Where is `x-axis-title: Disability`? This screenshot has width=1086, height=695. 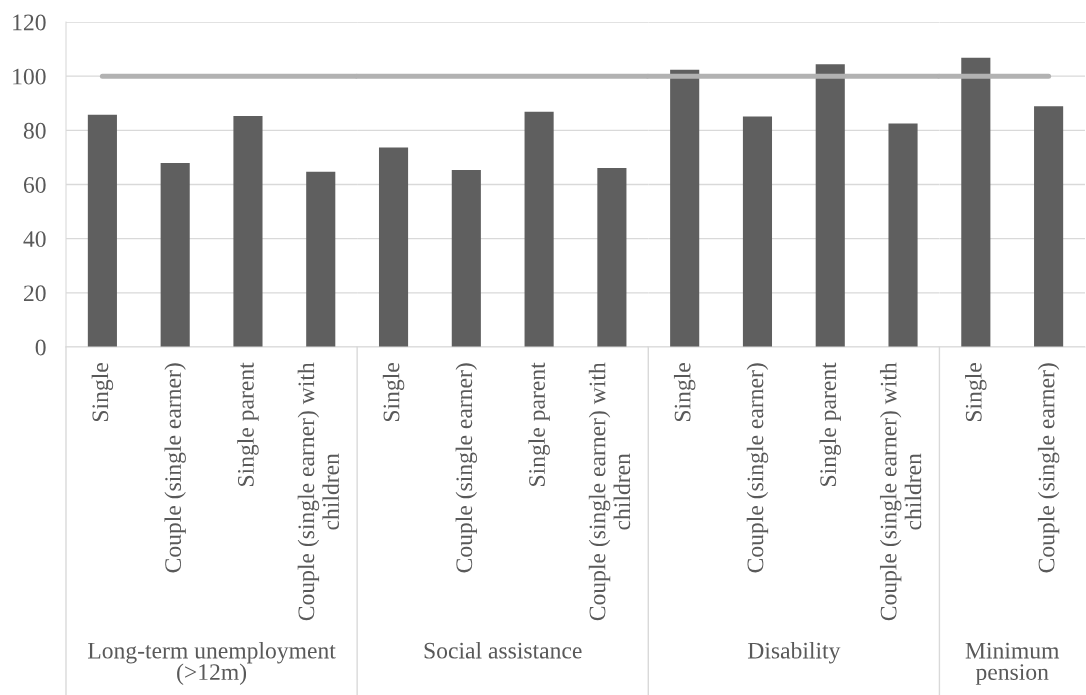 x-axis-title: Disability is located at coordinates (794, 653).